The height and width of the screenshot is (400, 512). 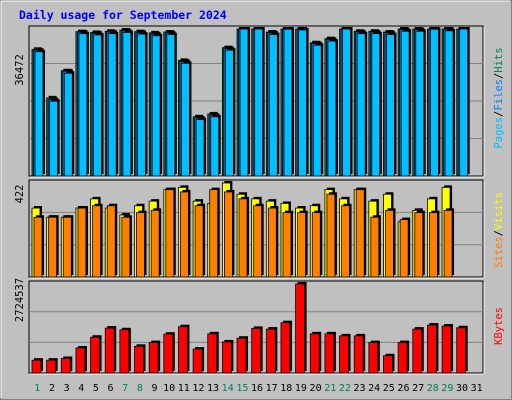 I want to click on legend-panel-3: KBytes, so click(x=499, y=326).